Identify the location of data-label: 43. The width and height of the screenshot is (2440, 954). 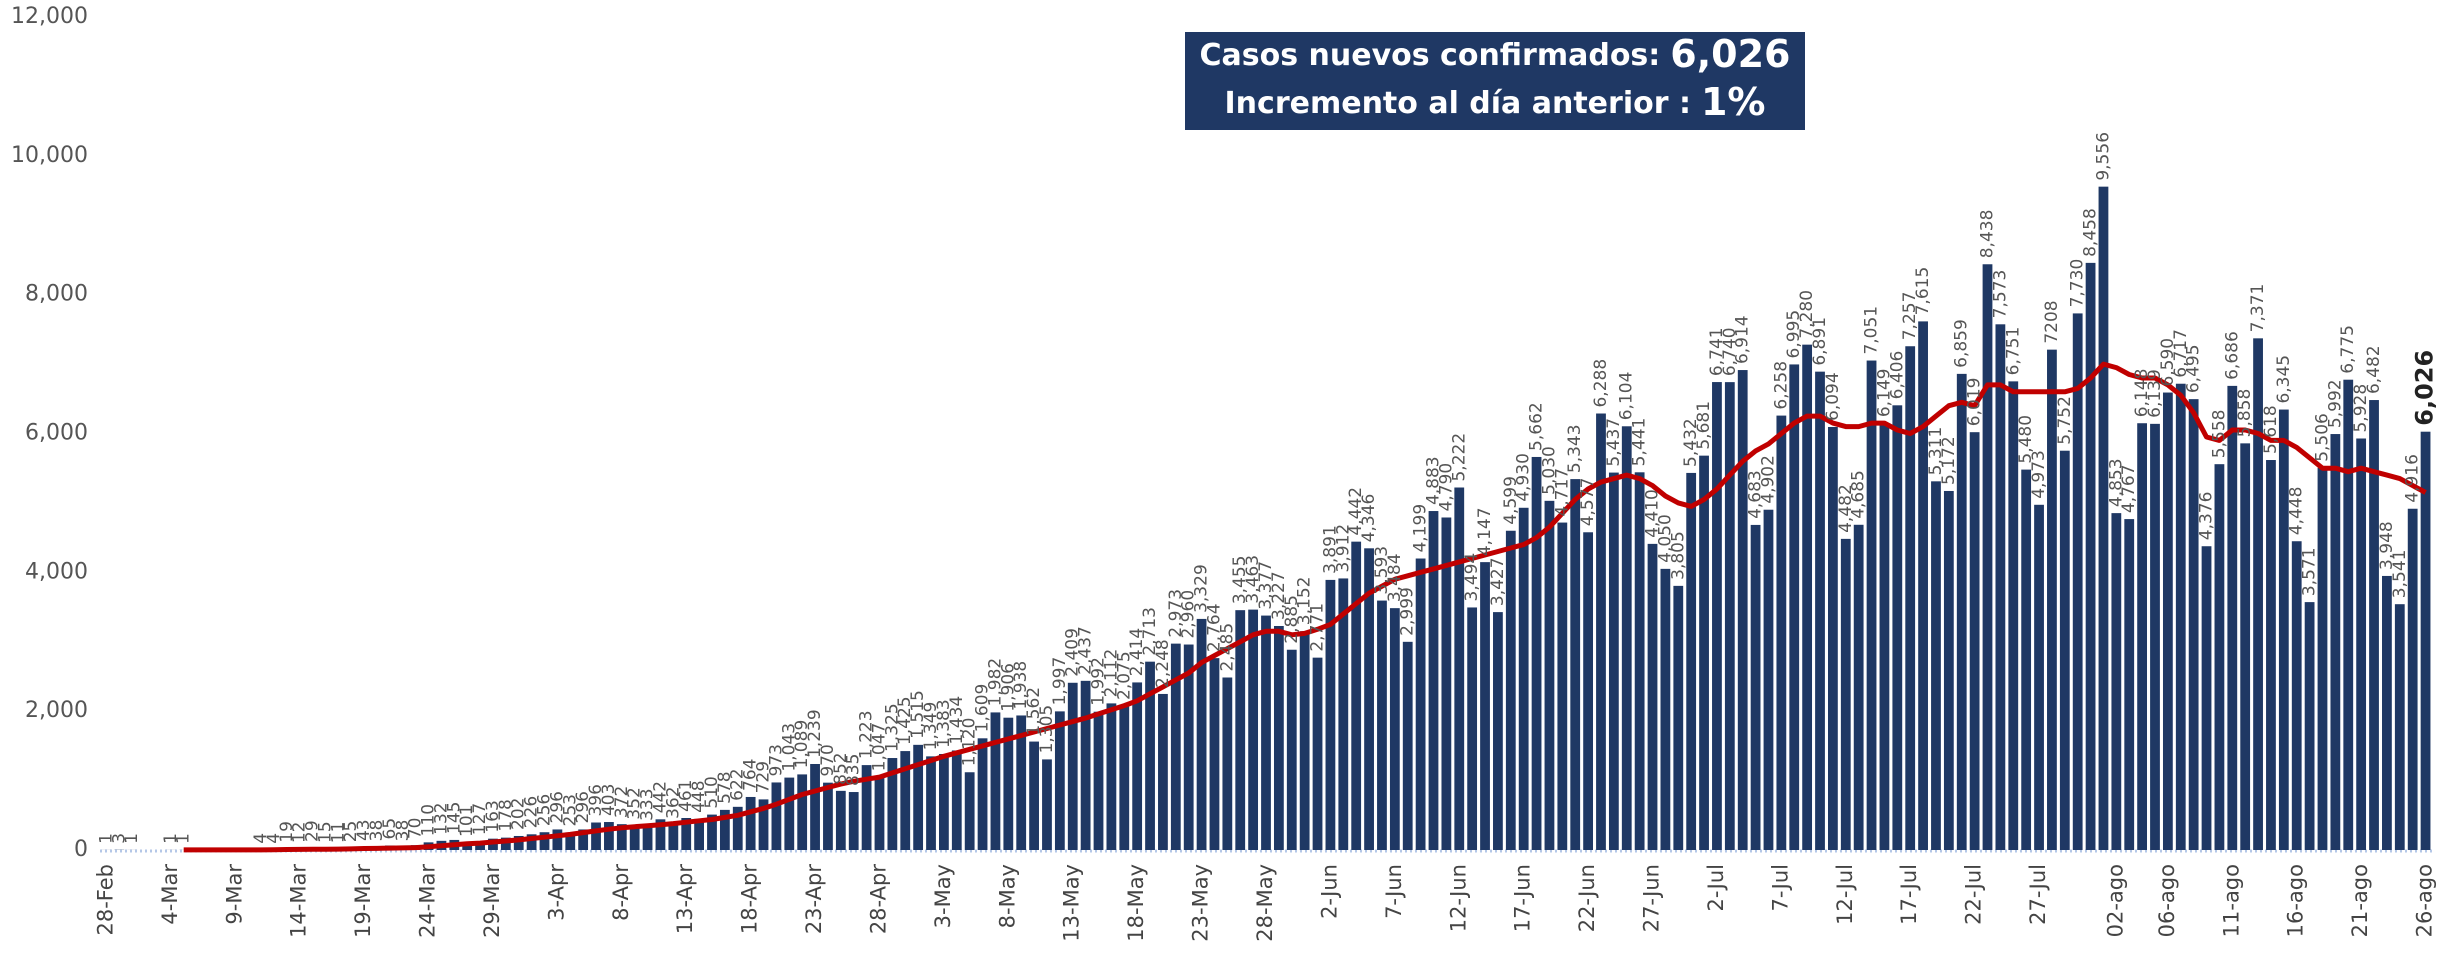
(364, 830).